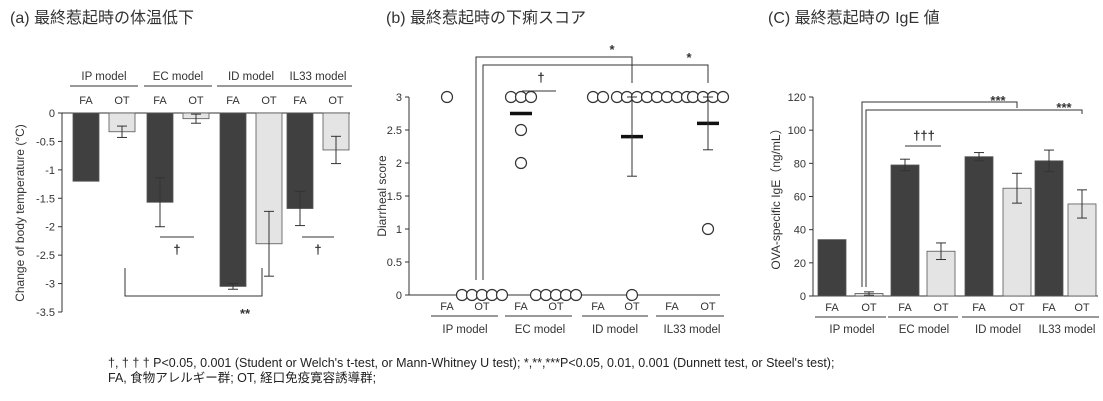  What do you see at coordinates (800, 198) in the screenshot?
I see `panel-c-y-tick-label: 60` at bounding box center [800, 198].